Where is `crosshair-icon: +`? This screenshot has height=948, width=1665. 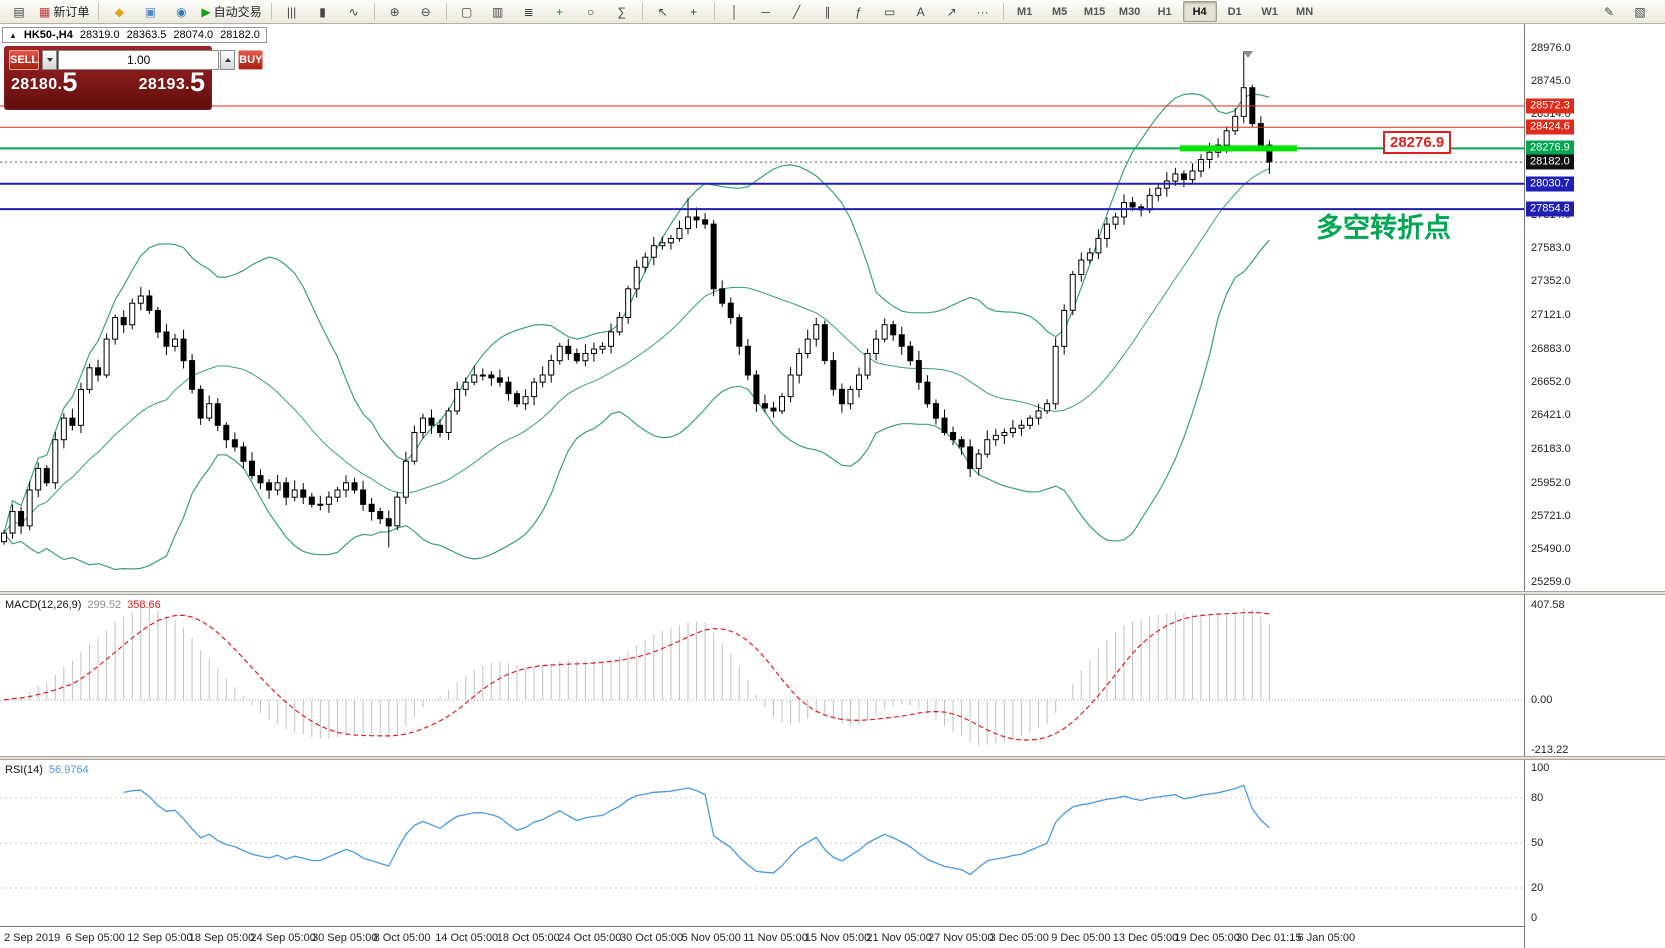
crosshair-icon: + is located at coordinates (694, 12).